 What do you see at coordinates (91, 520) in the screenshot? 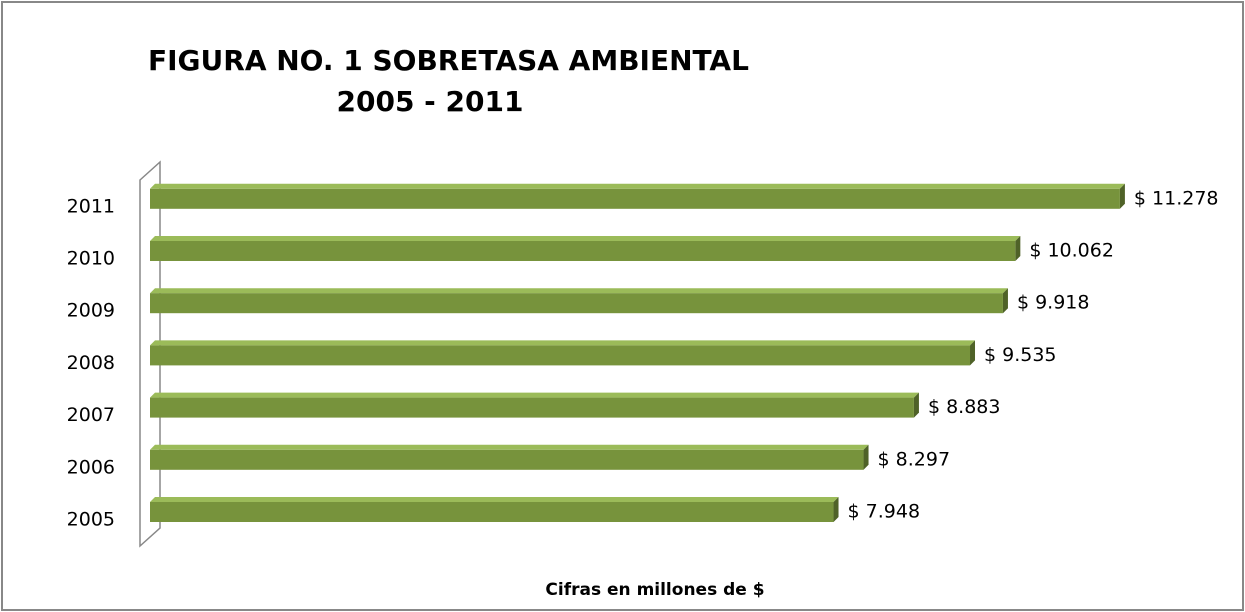
I see `y-tick-label: 2005` at bounding box center [91, 520].